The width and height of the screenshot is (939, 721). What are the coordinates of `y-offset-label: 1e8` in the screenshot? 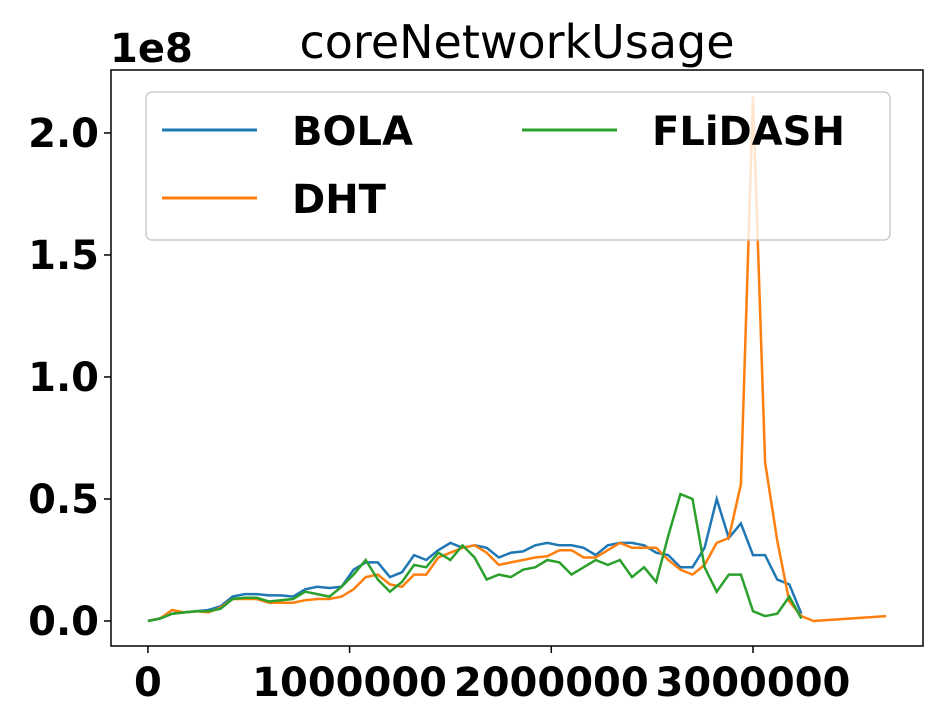 It's located at (151, 49).